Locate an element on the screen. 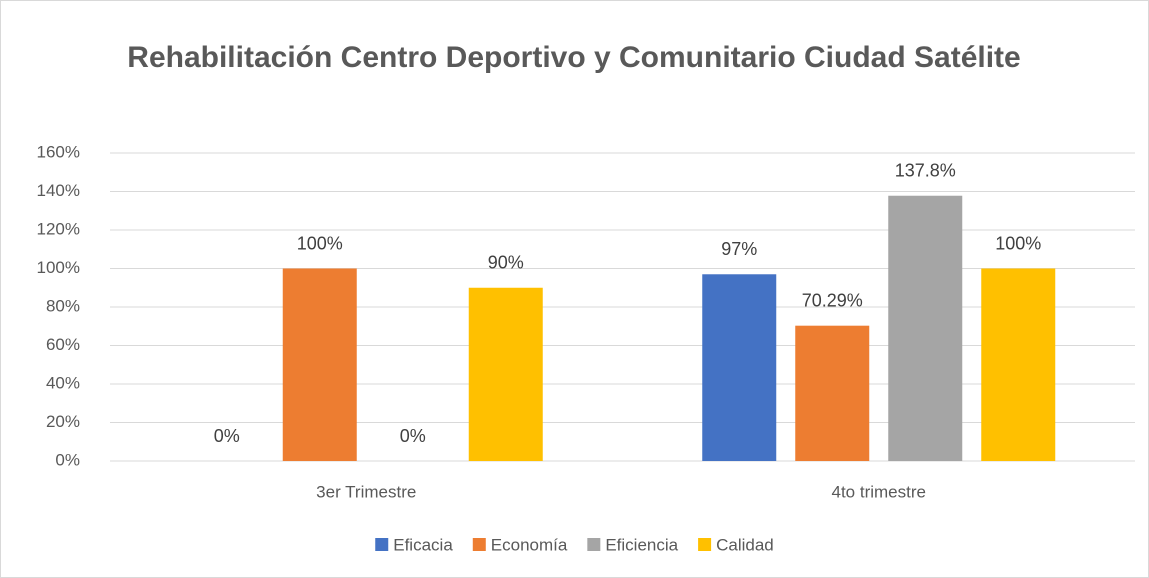 The height and width of the screenshot is (578, 1149). x-tick-label: 3er Trimestre is located at coordinates (366, 491).